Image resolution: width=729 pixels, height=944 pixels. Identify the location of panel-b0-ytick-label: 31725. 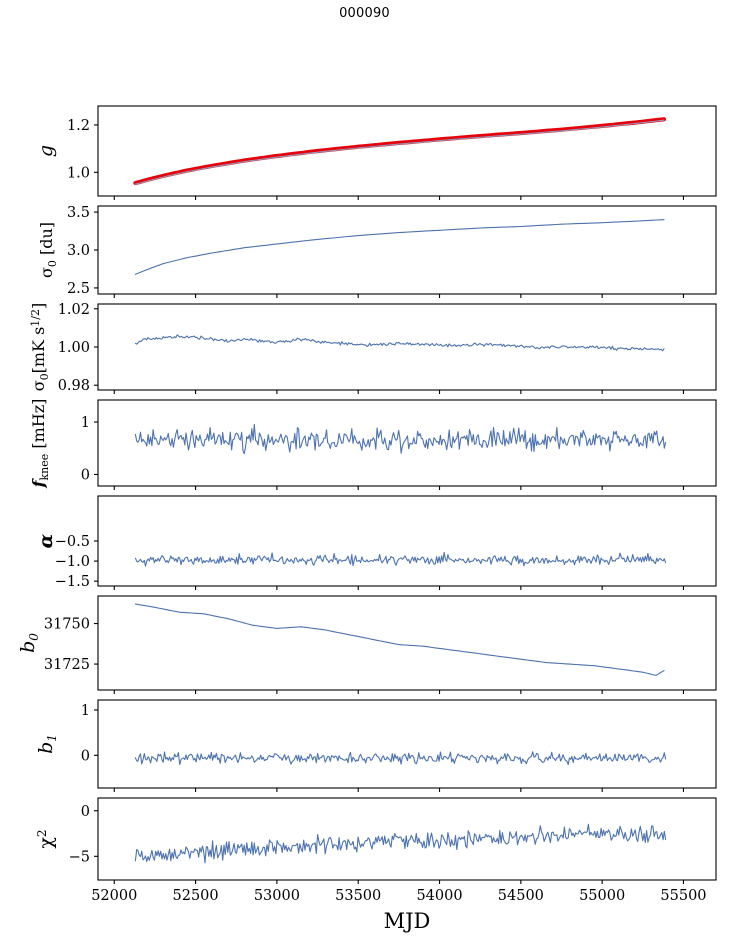
(67, 665).